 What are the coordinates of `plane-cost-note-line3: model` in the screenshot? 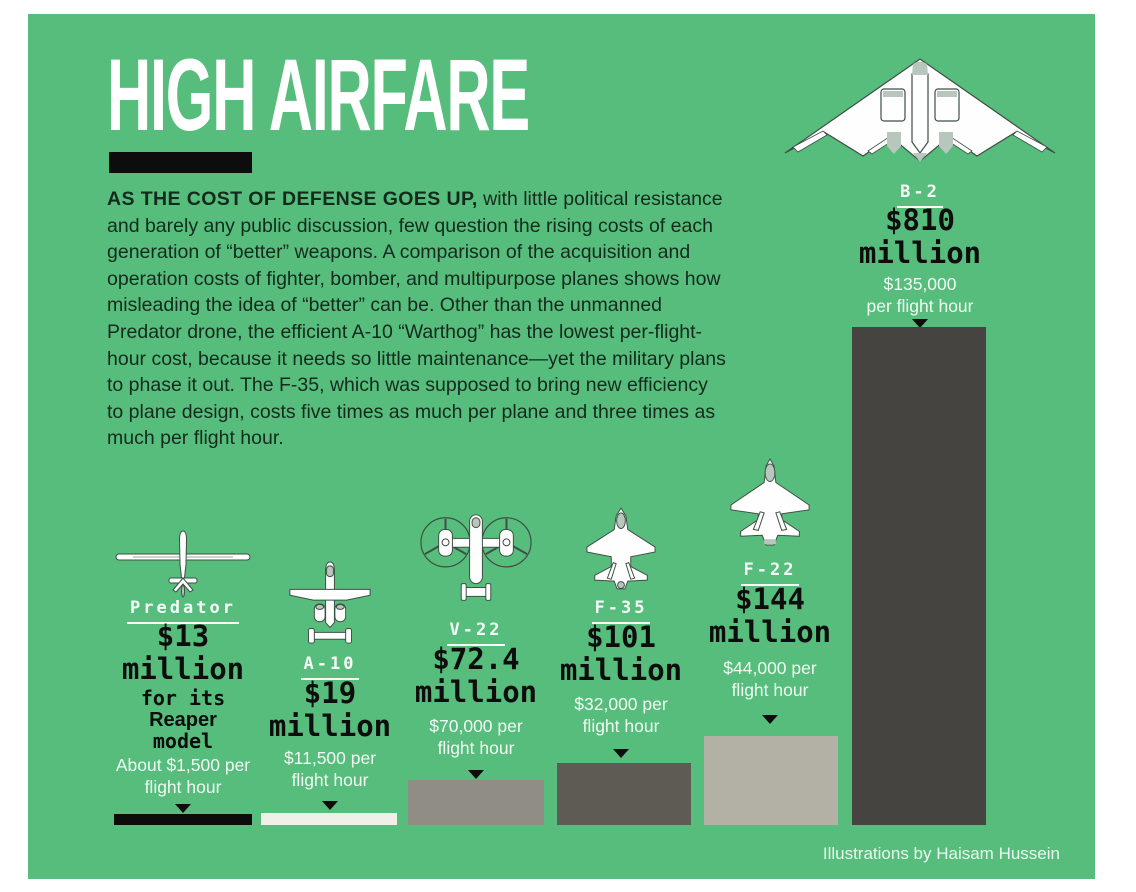 It's located at (183, 741).